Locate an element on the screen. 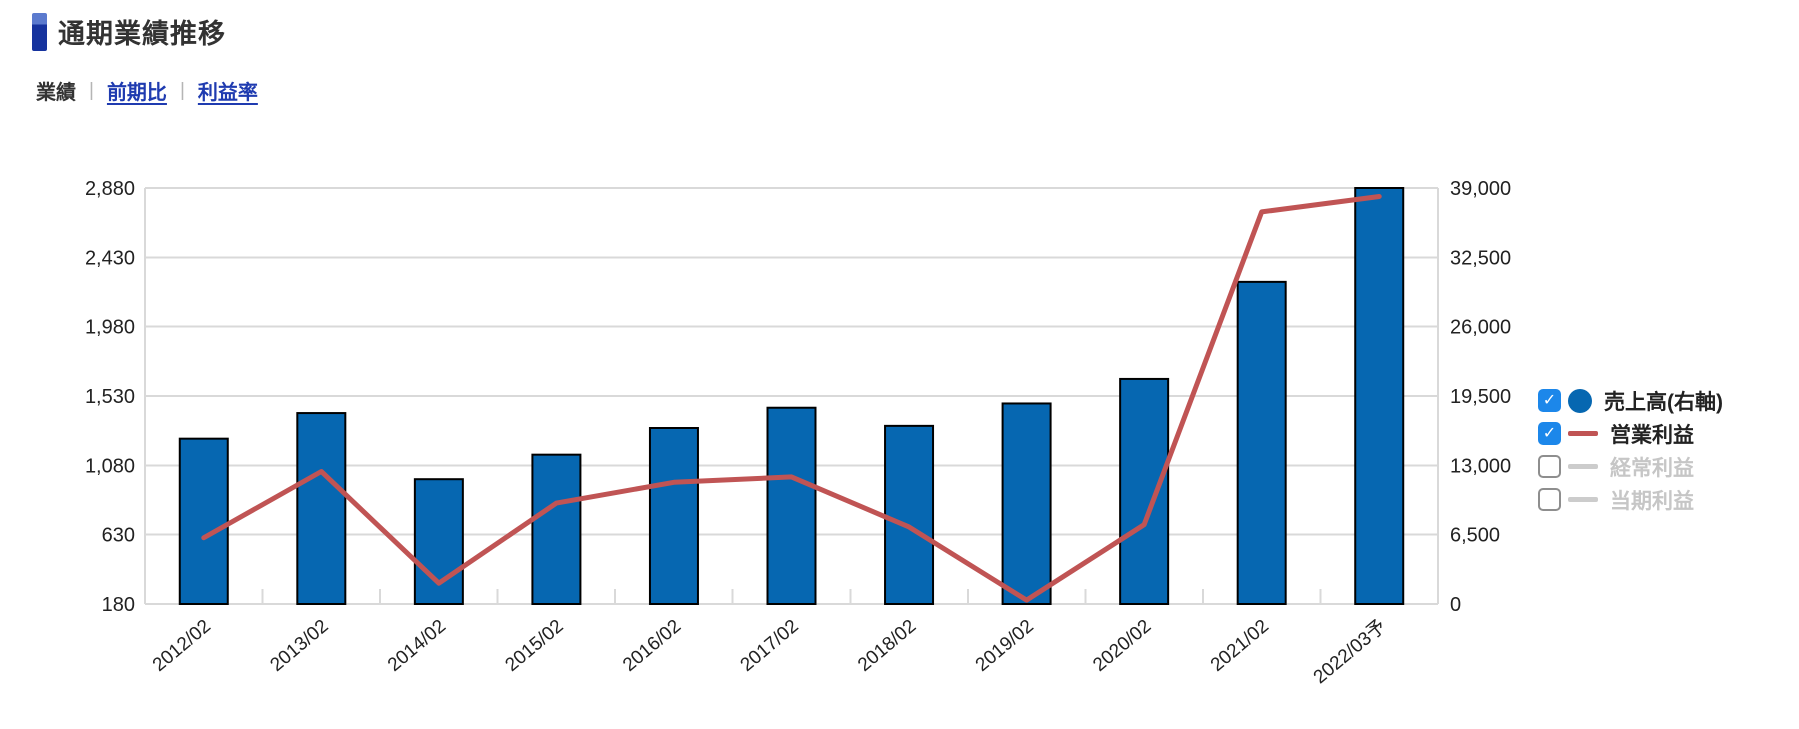 Image resolution: width=1799 pixels, height=729 pixels. tab-riekiritsu: 利益率 is located at coordinates (227, 93).